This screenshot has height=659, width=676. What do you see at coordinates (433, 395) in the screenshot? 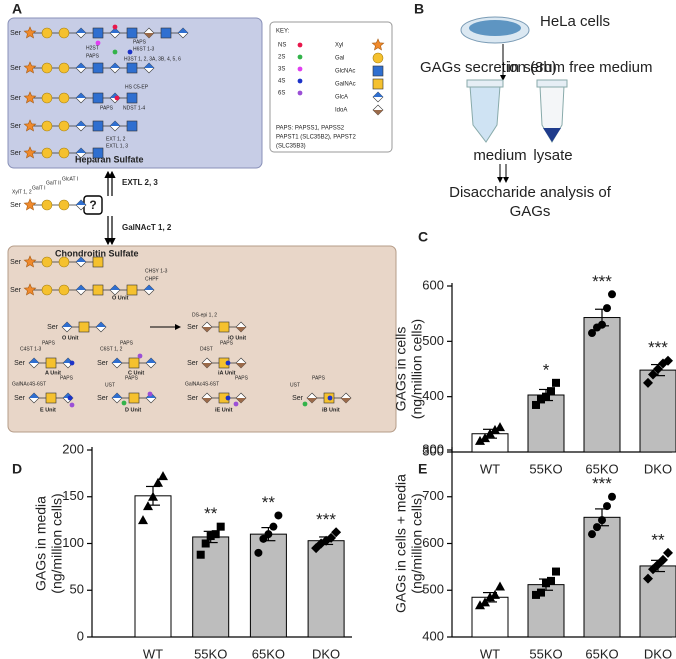
I see `y-tick-label: 400` at bounding box center [433, 395].